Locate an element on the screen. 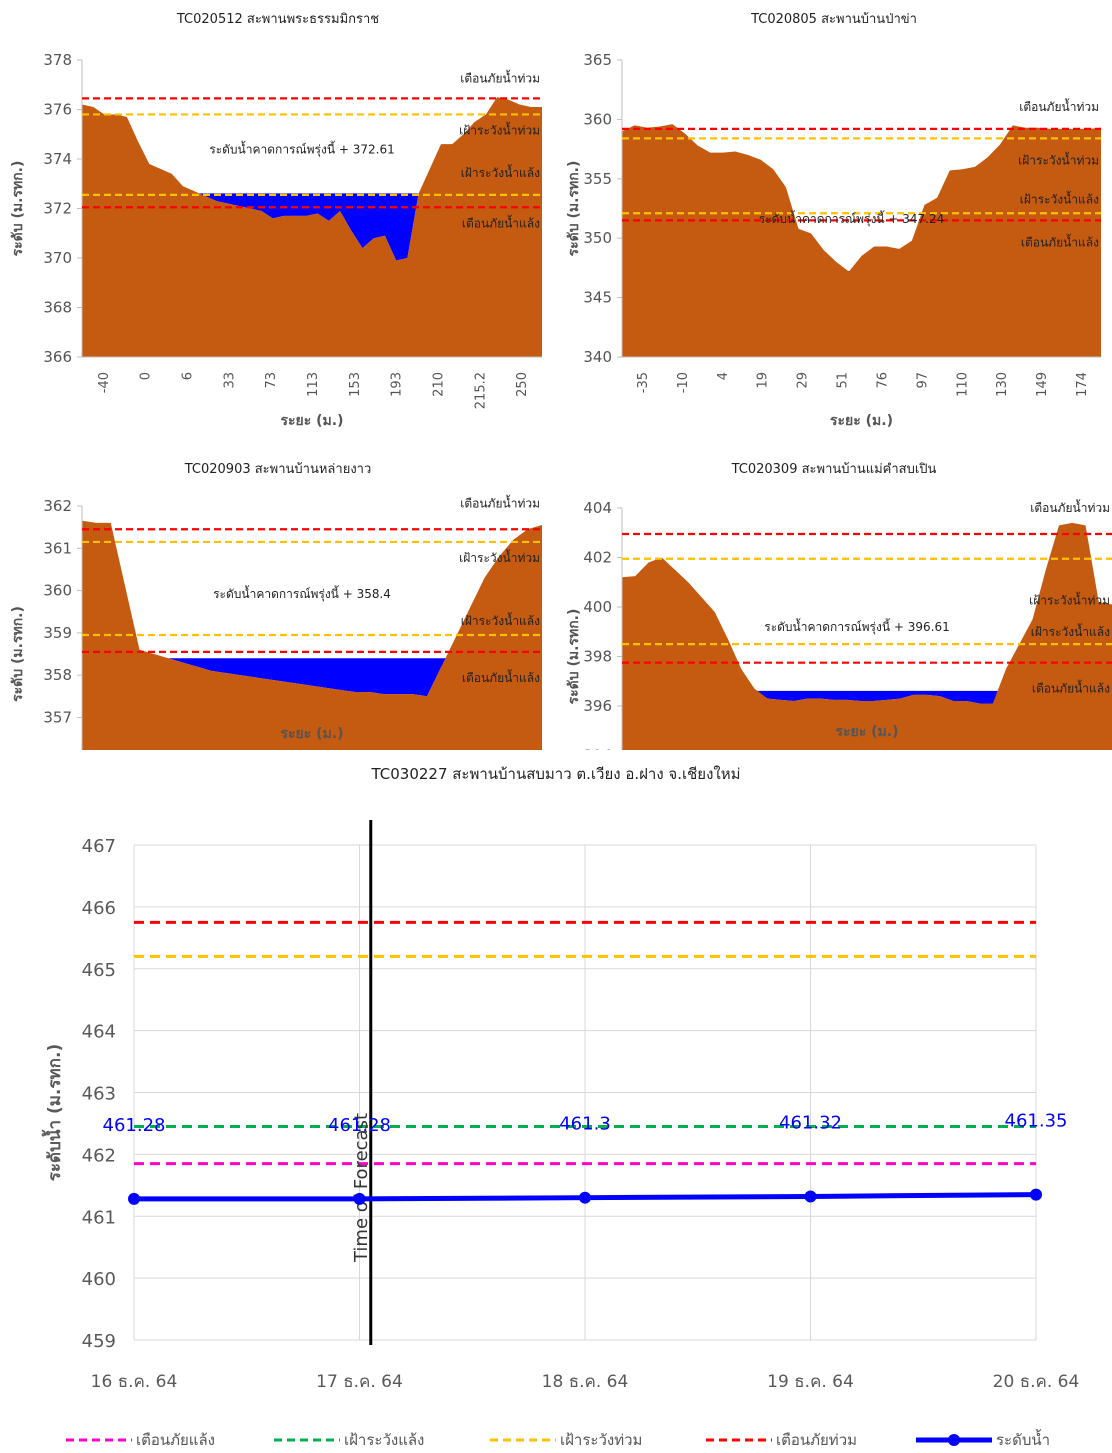 This screenshot has width=1112, height=1453. x-tick-label: -40 is located at coordinates (104, 382).